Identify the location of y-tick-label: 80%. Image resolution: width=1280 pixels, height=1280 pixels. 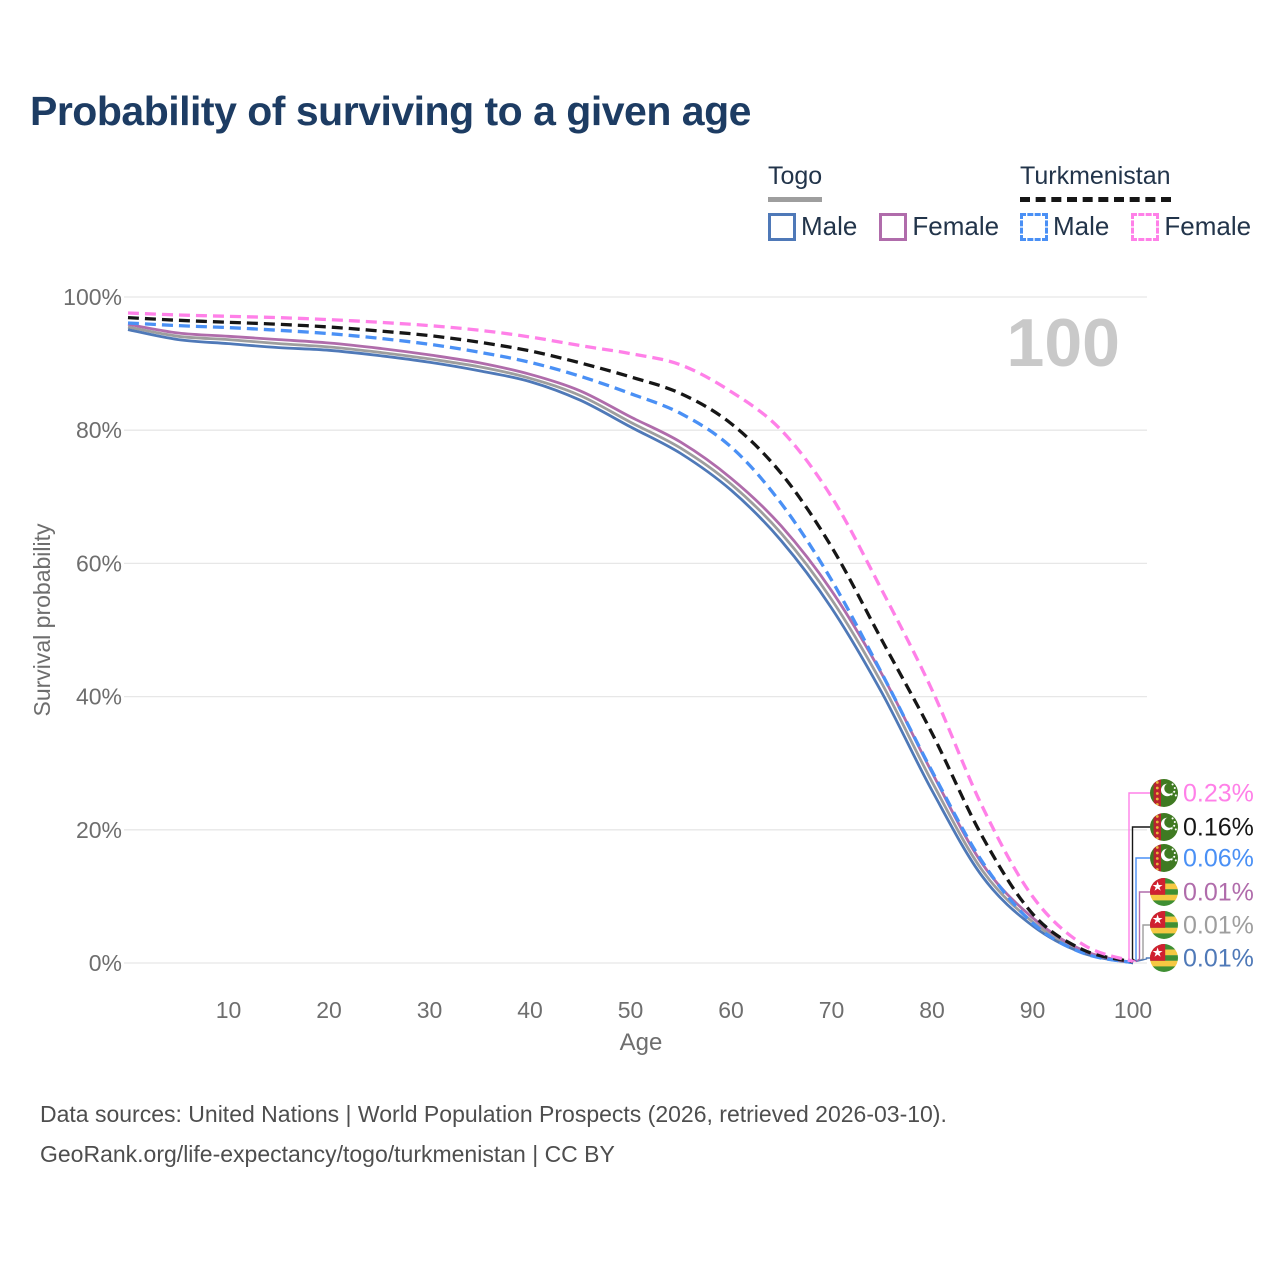
(99, 430).